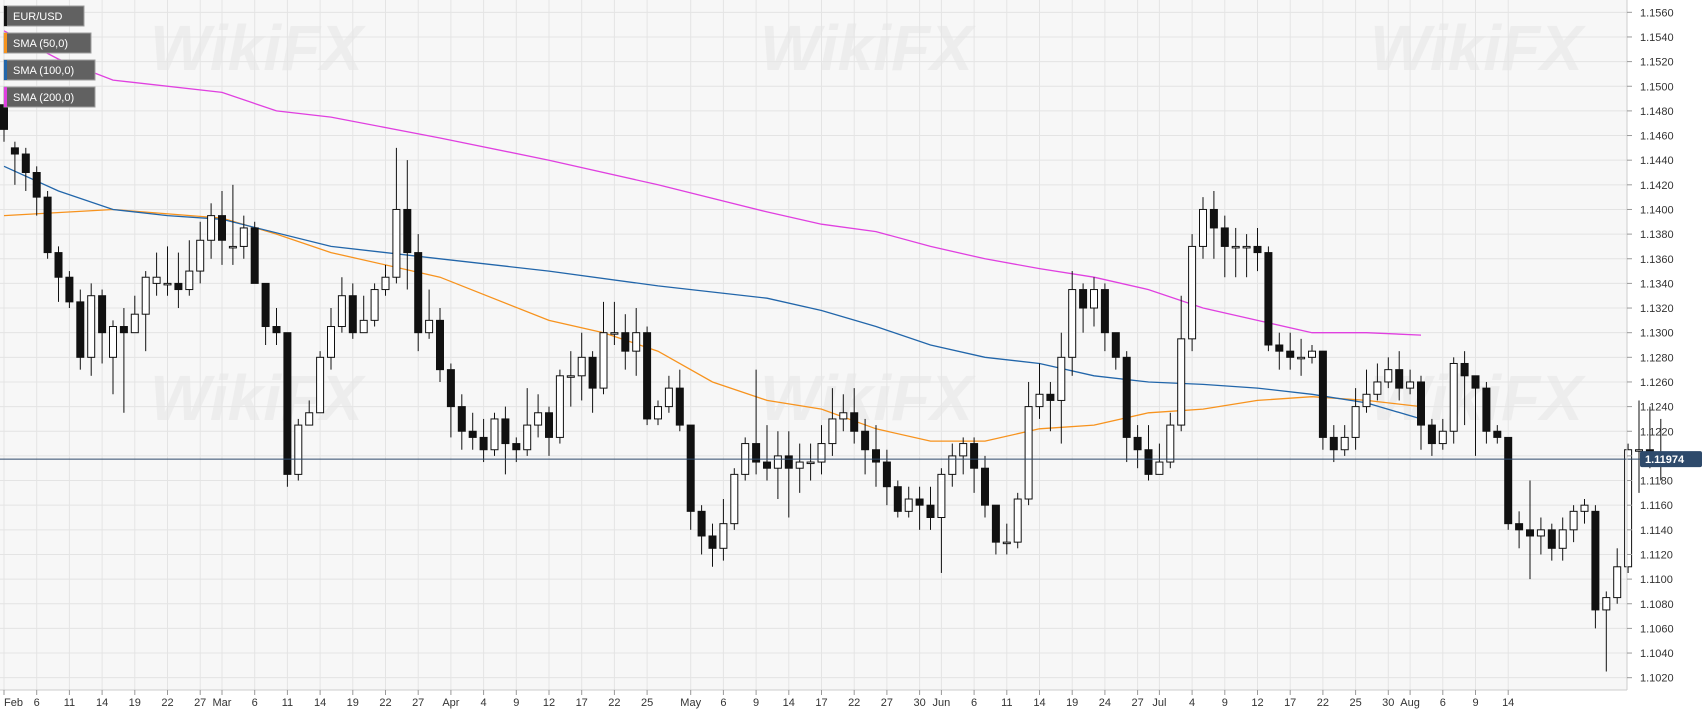 The image size is (1707, 717). Describe the element at coordinates (44, 16) in the screenshot. I see `legend-item-eurusd: EUR/USD` at that location.